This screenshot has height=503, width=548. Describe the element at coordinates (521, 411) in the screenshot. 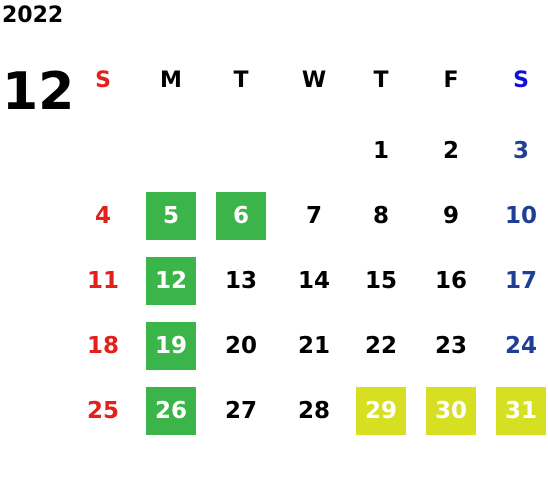

I see `highlighted-day: 31` at that location.